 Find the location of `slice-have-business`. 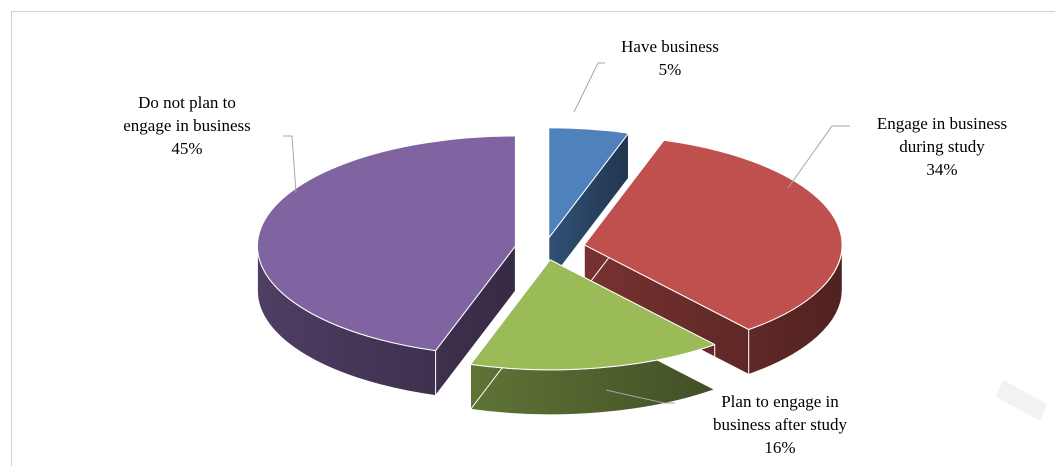

slice-have-business is located at coordinates (588, 205).